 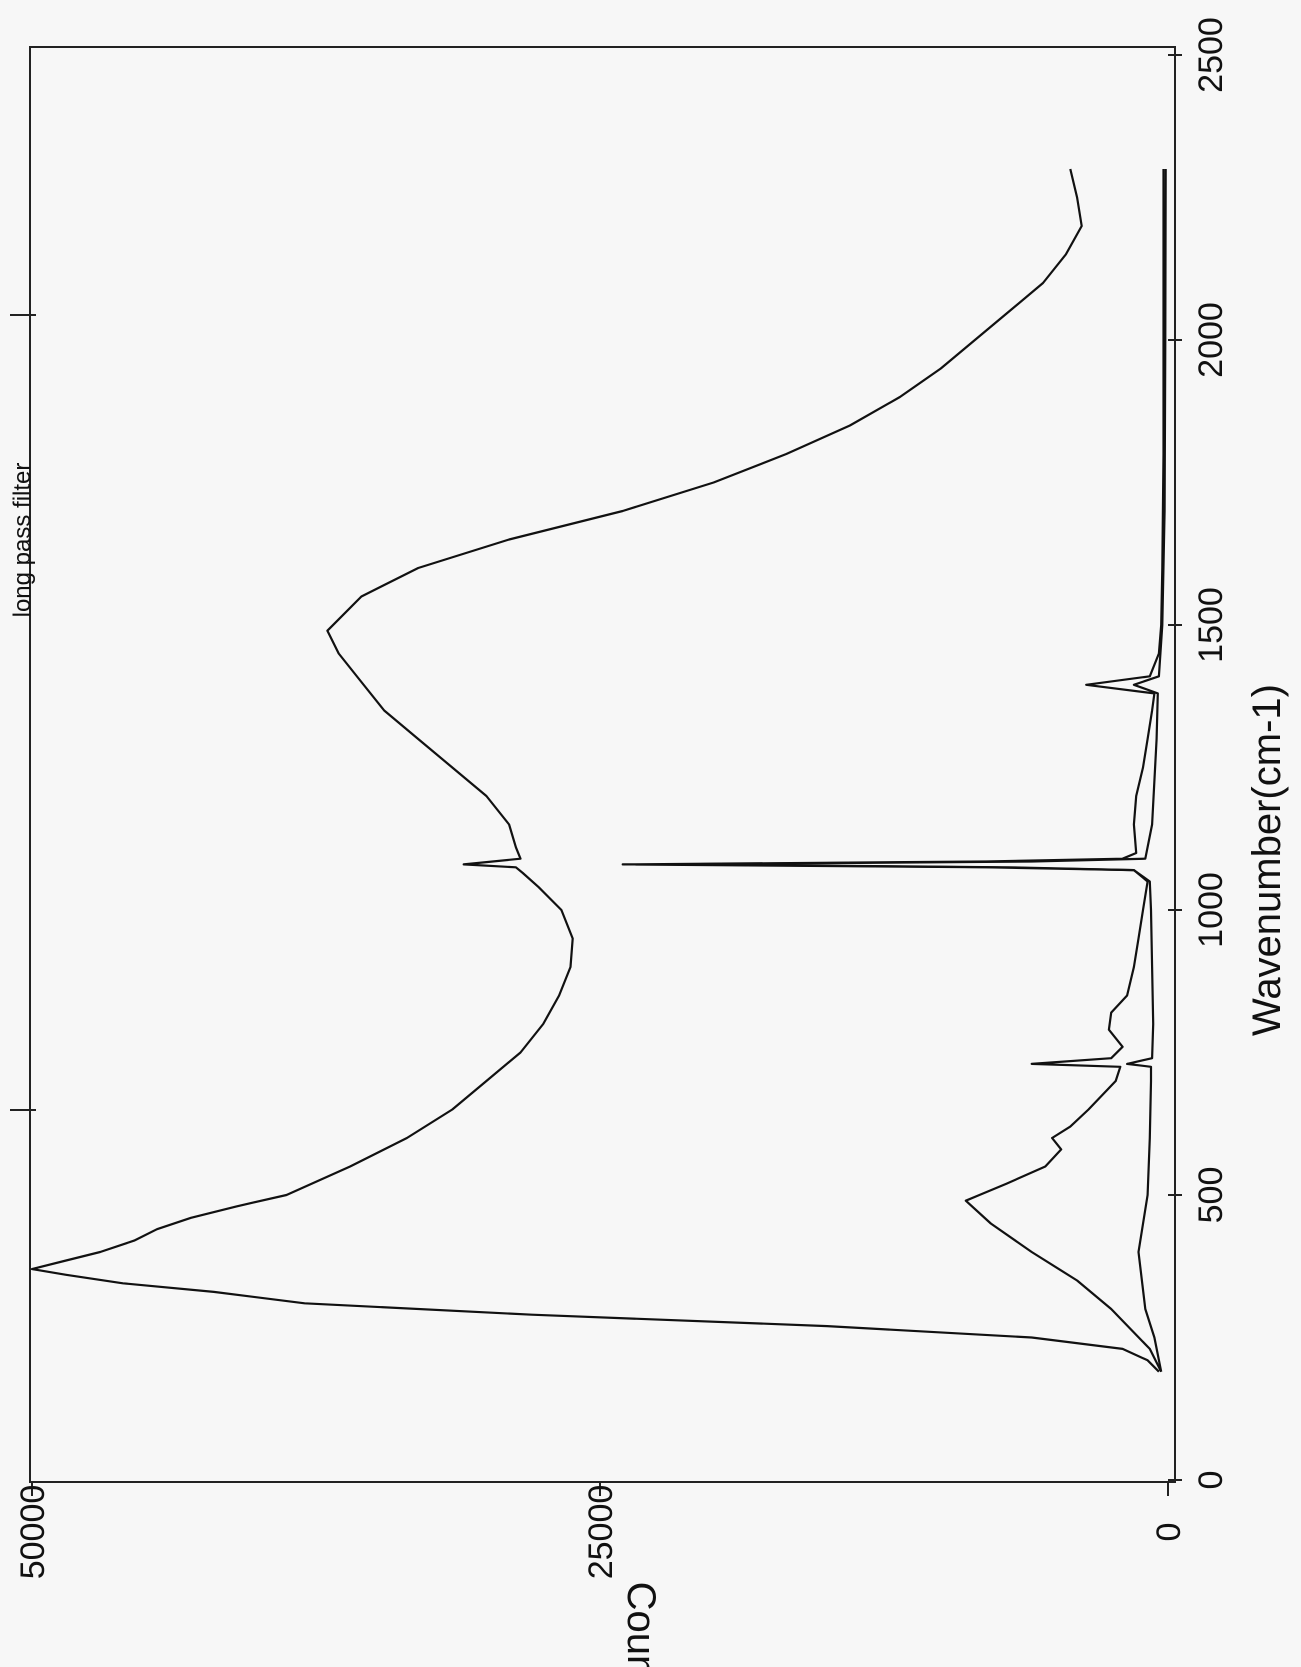 What do you see at coordinates (1169, 1532) in the screenshot?
I see `y-tick-label: 0` at bounding box center [1169, 1532].